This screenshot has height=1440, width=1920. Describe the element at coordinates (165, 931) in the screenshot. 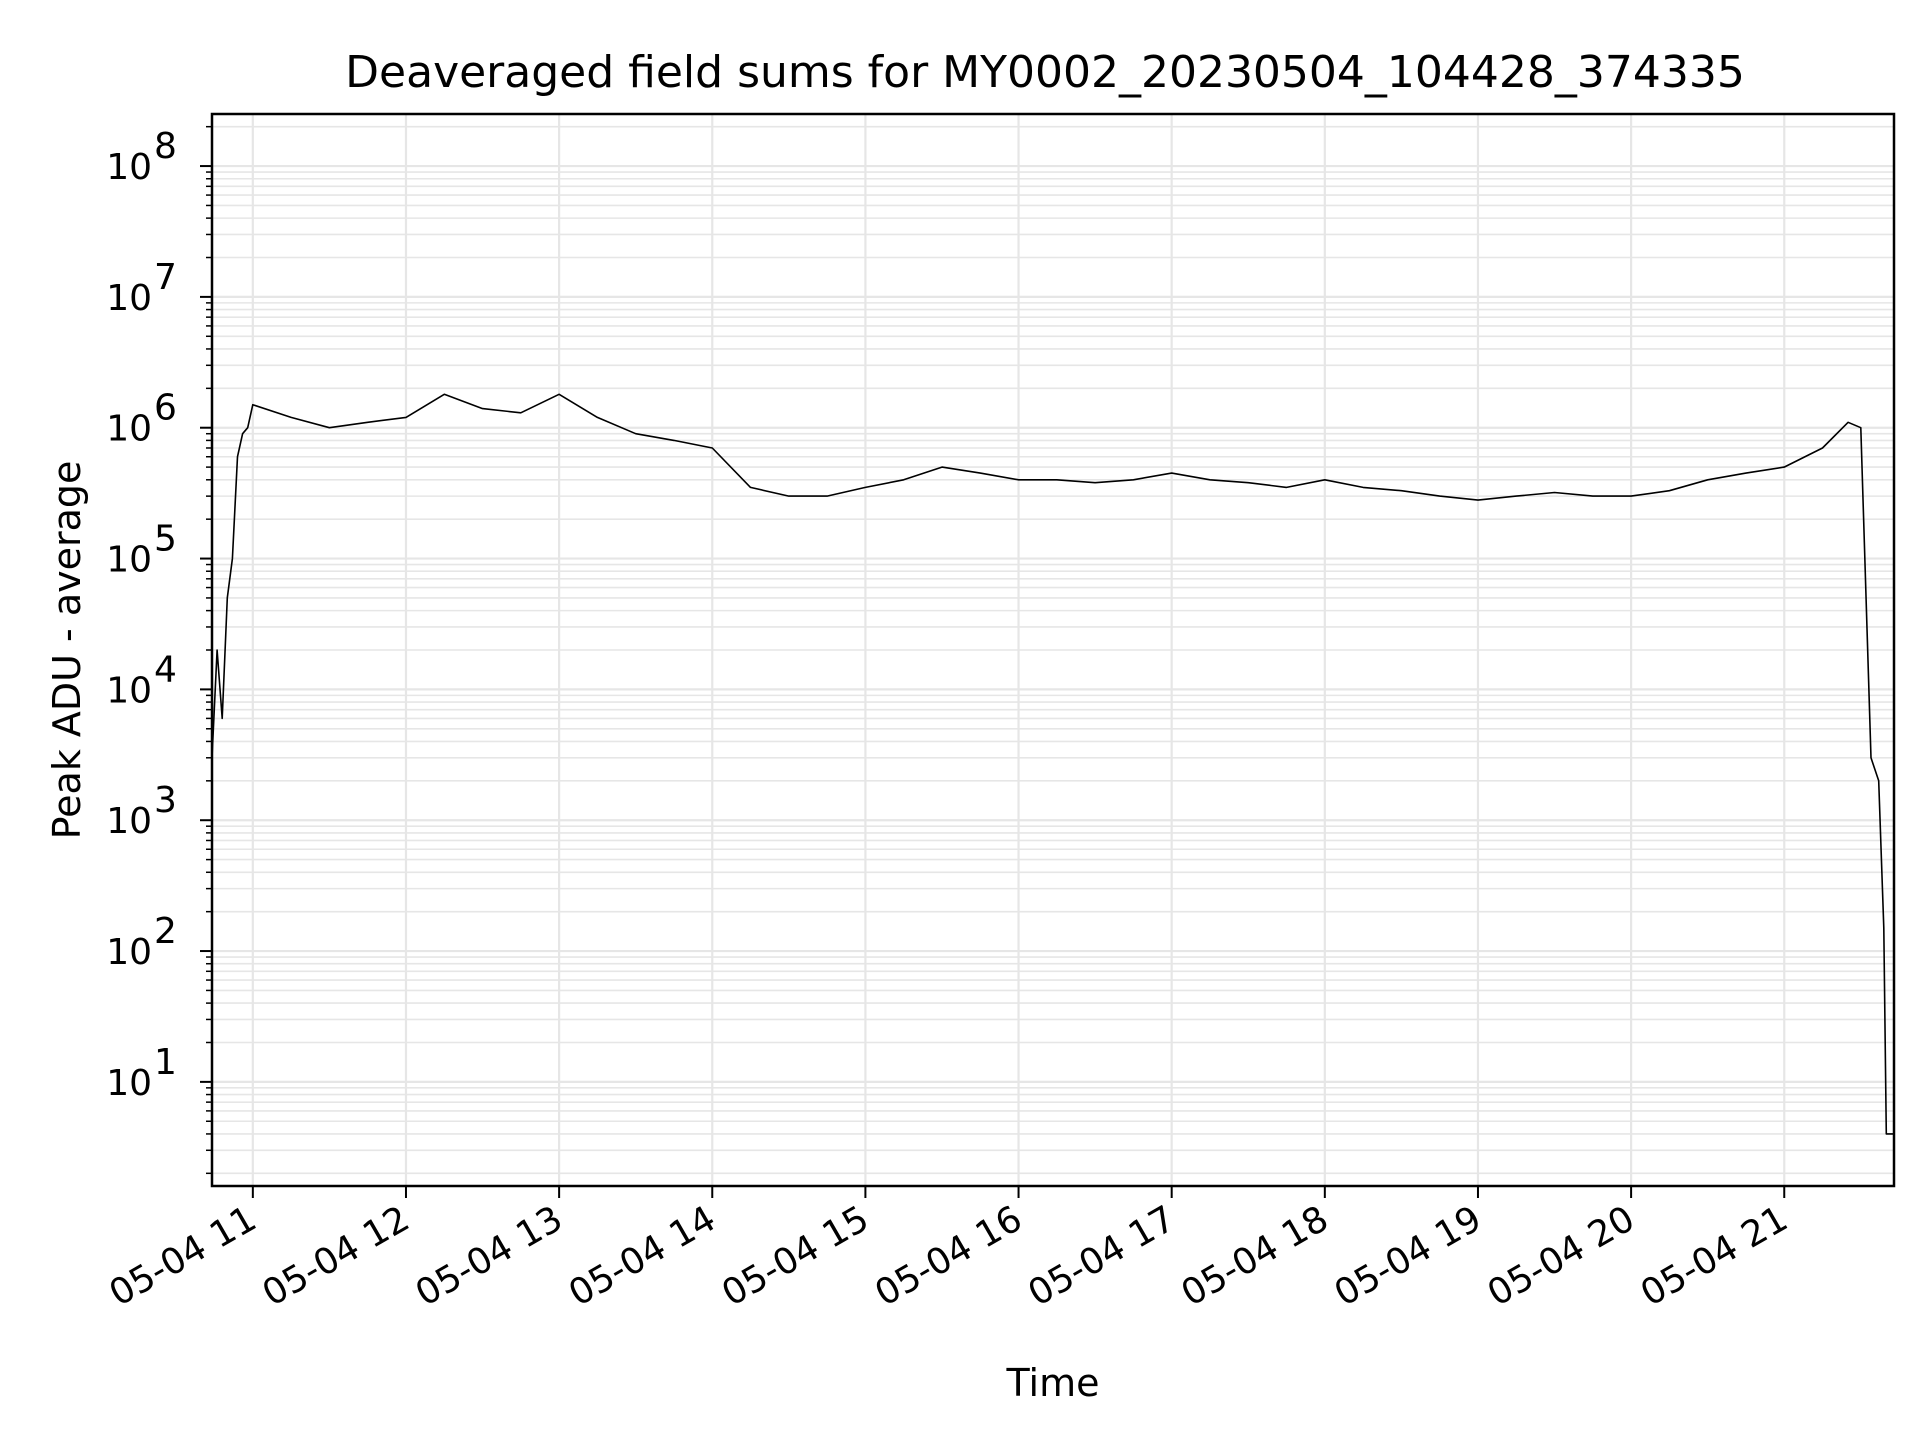

I see `y-tick-exponent: 2` at that location.